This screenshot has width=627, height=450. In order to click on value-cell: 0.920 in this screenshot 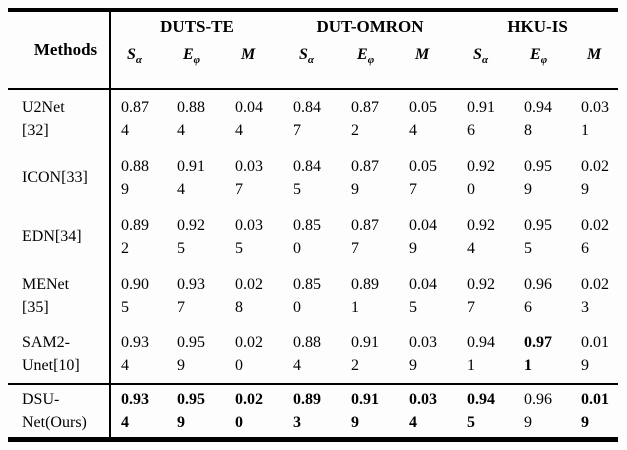, I will do `click(481, 177)`.